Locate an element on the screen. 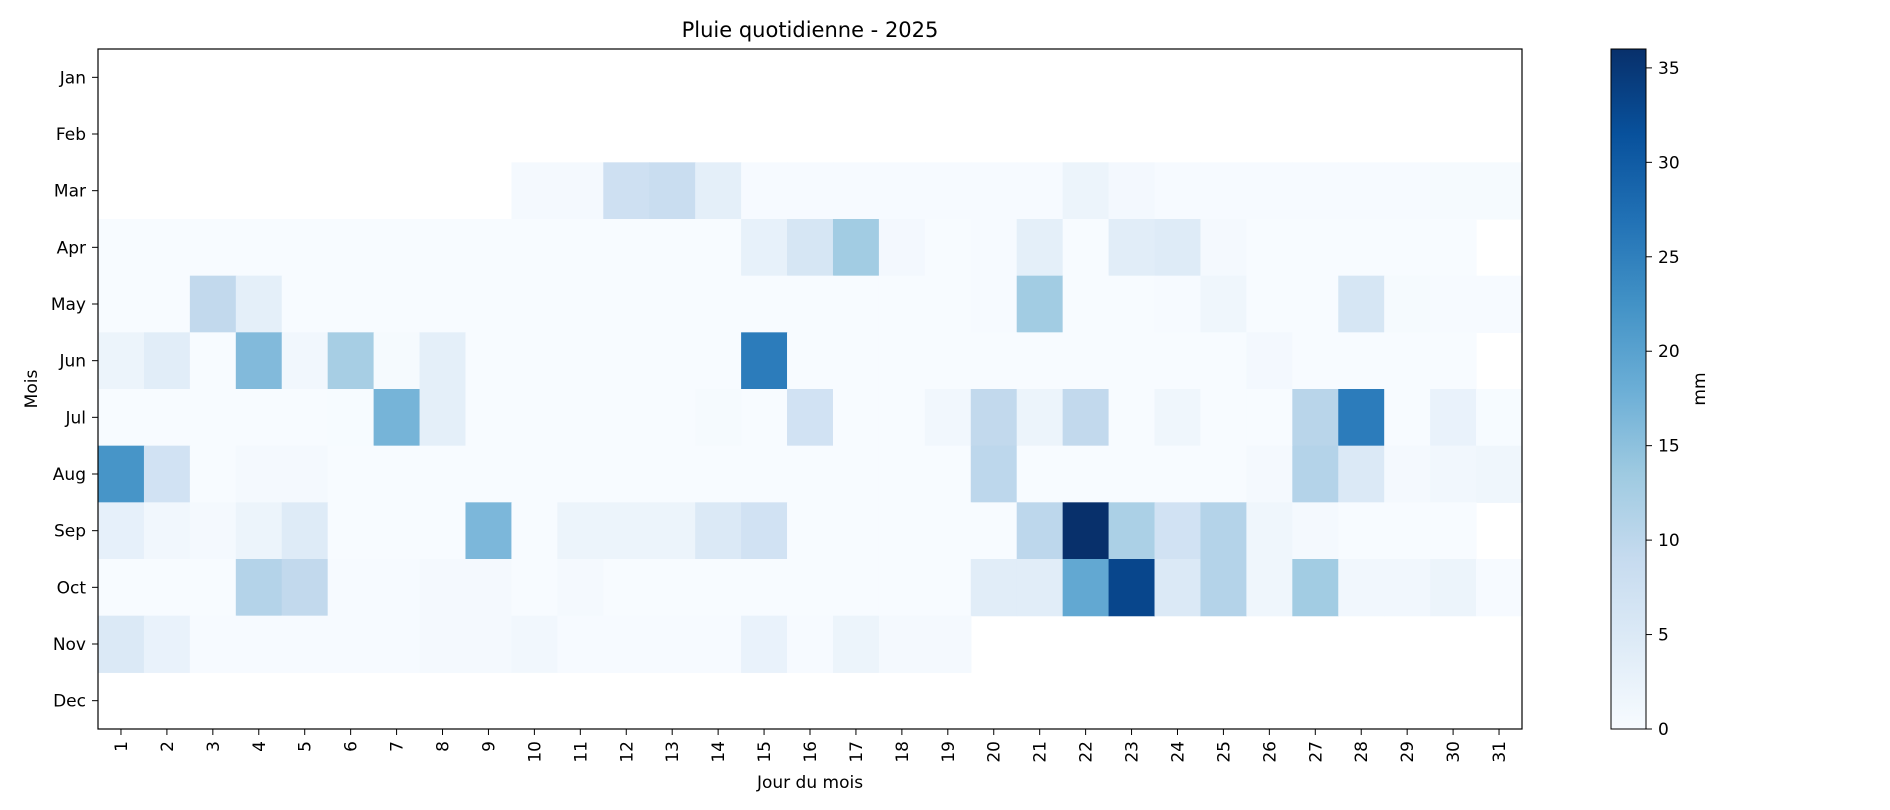 This screenshot has width=1890, height=810. chart-title: Pluie quotidienne - 2025 is located at coordinates (810, 30).